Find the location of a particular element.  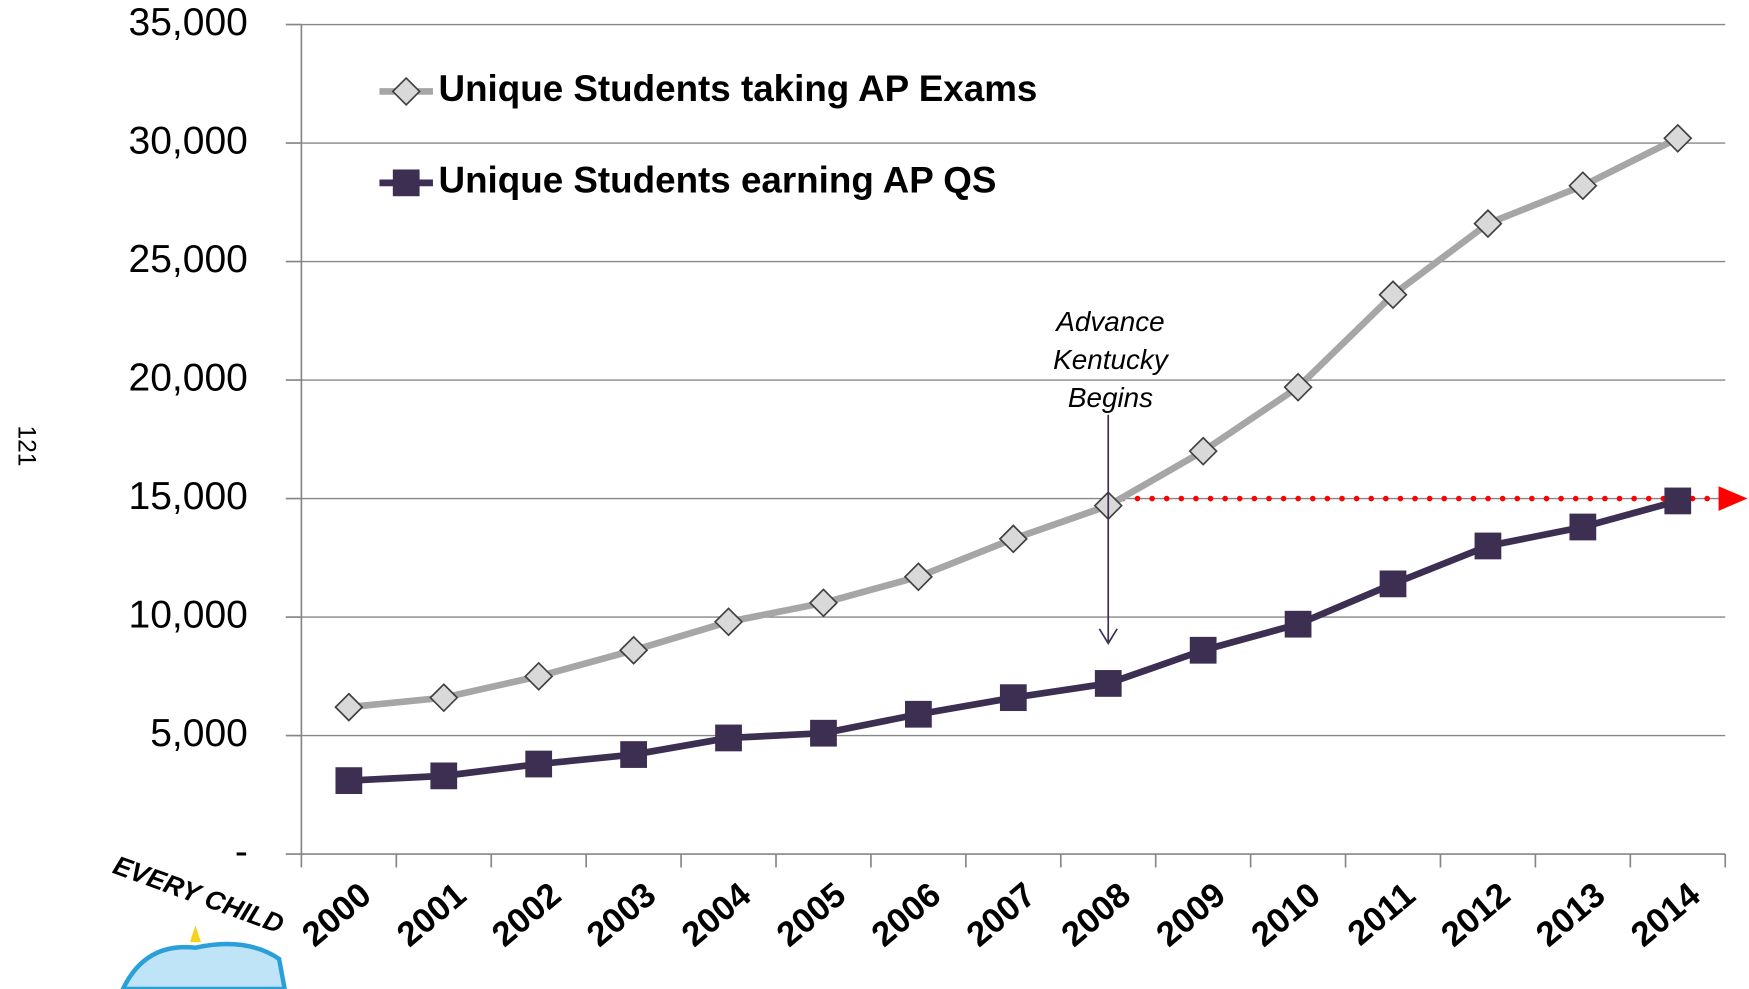

x-tick-label: 2004 is located at coordinates (717, 914).